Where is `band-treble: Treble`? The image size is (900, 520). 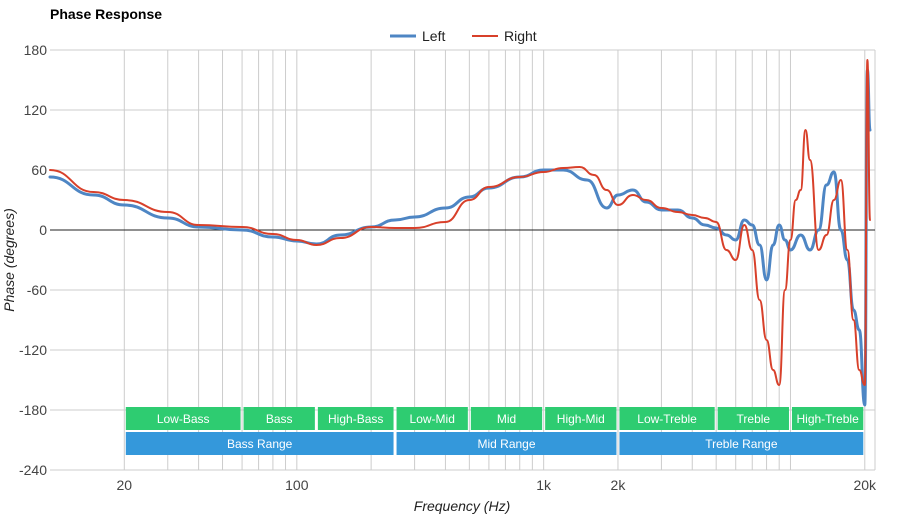 band-treble: Treble is located at coordinates (753, 418).